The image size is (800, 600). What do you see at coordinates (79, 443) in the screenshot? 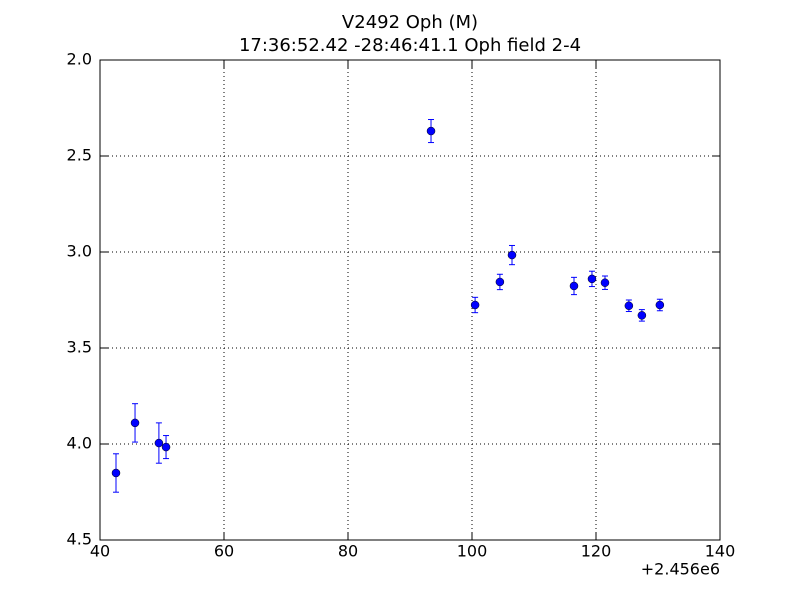
I see `y-tick-label: 4.0` at bounding box center [79, 443].